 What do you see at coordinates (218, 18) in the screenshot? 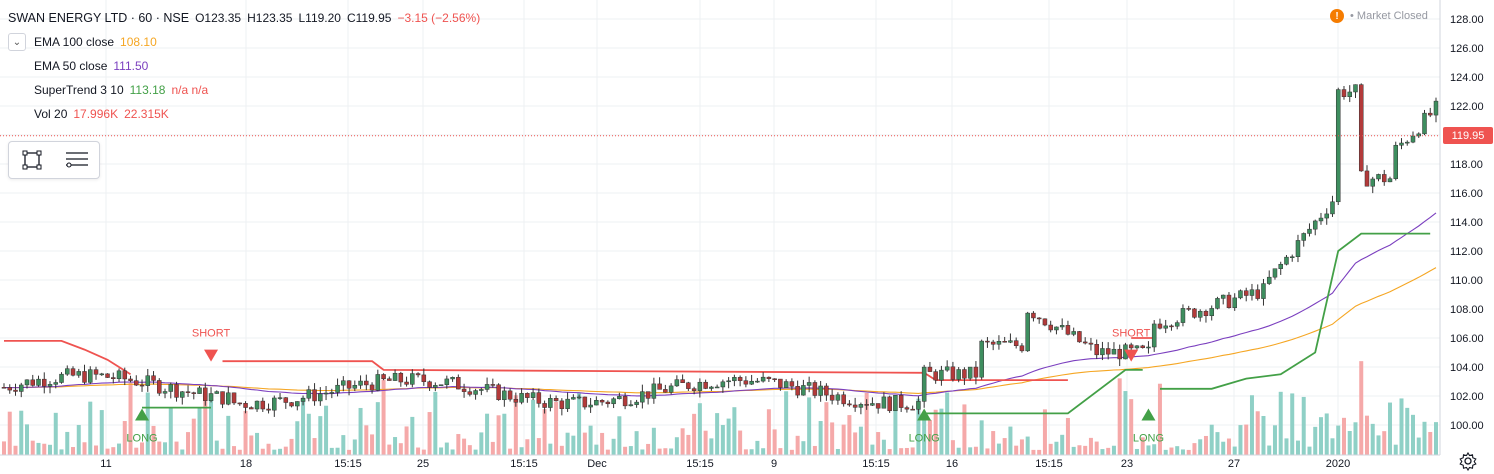
I see `ohlc-open: O123.35` at bounding box center [218, 18].